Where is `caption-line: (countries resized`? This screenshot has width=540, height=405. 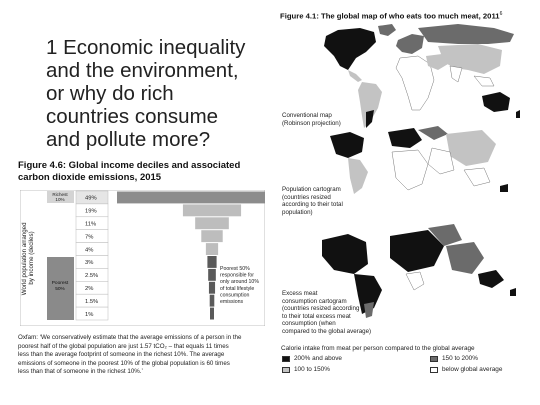 caption-line: (countries resized is located at coordinates (306, 197).